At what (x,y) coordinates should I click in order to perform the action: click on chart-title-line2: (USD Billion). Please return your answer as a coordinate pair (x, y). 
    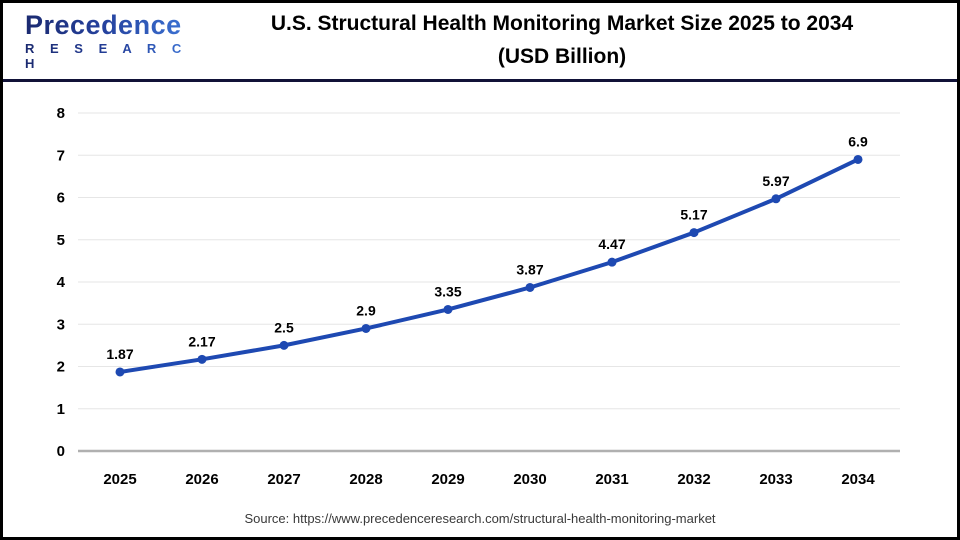
    Looking at the image, I should click on (562, 56).